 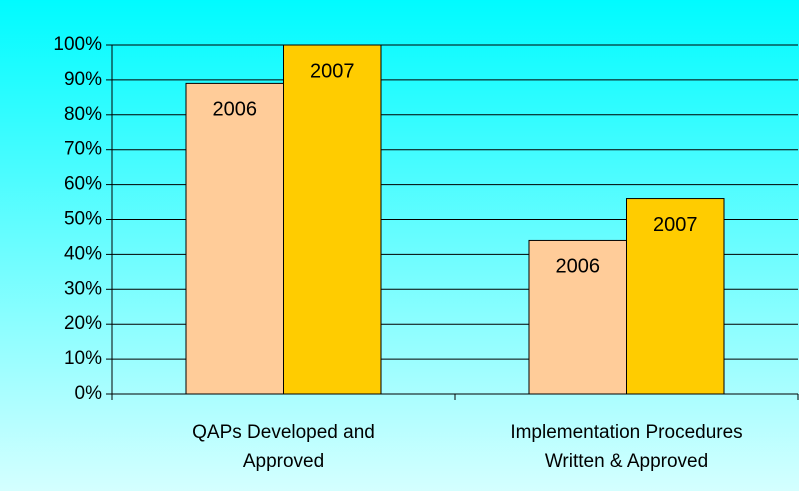 What do you see at coordinates (83, 114) in the screenshot?
I see `y-tick-label: 80%` at bounding box center [83, 114].